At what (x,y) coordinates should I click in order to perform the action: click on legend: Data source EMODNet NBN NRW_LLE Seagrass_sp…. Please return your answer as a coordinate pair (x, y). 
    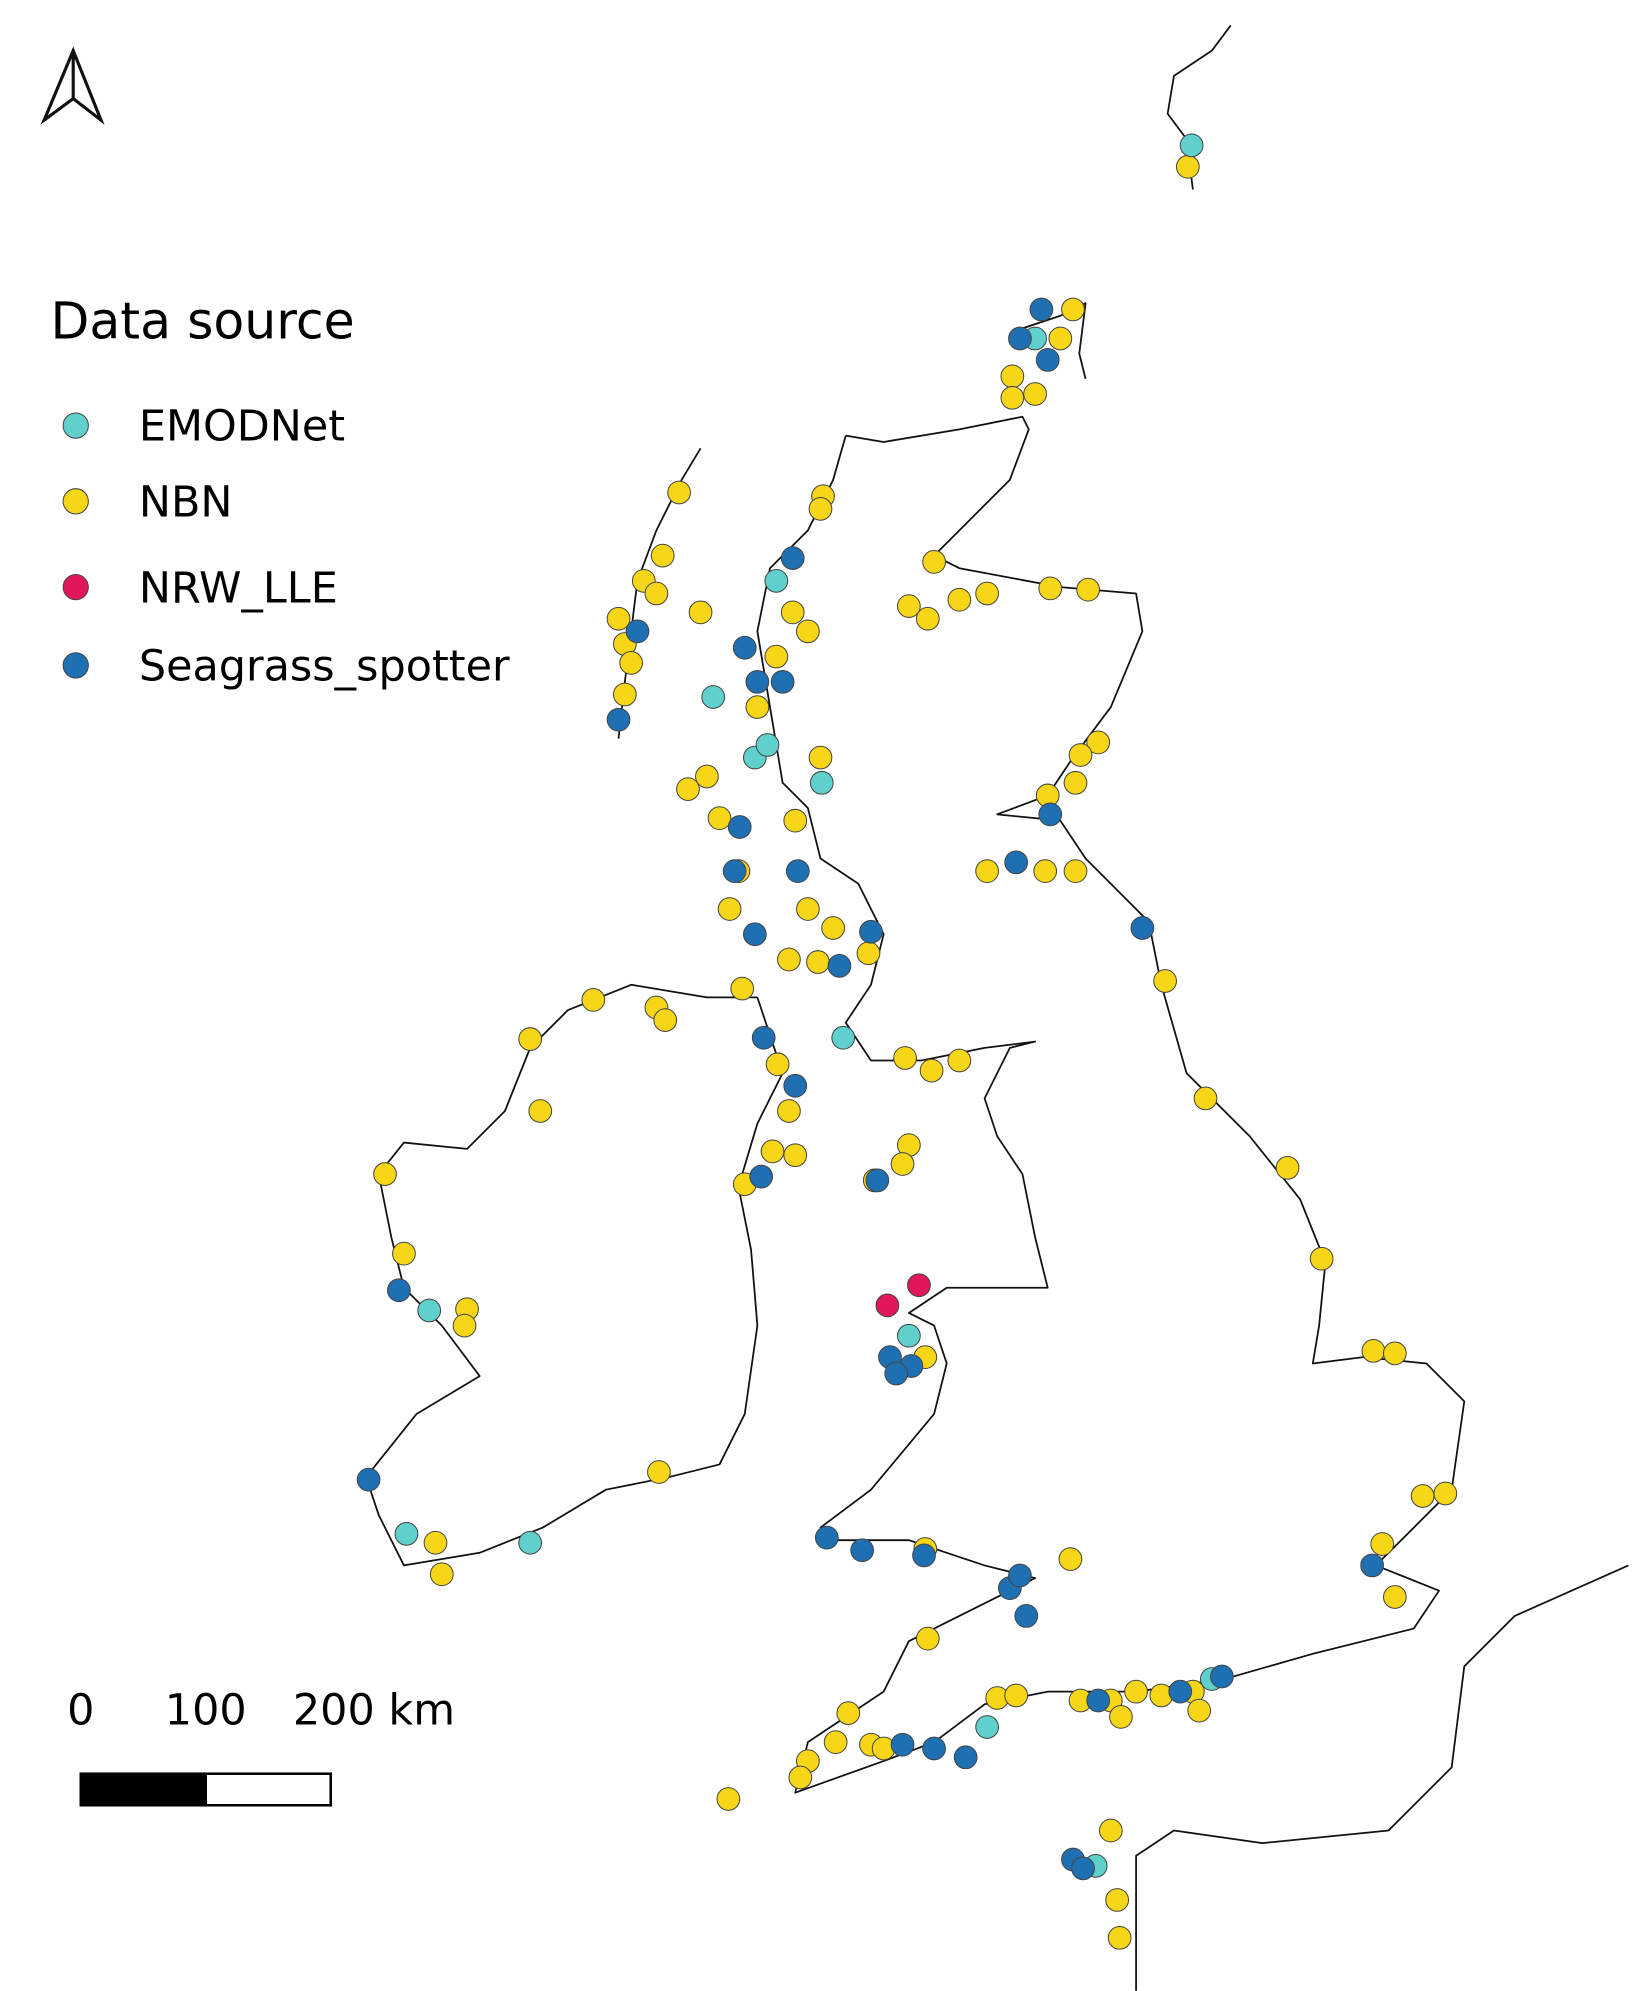
    Looking at the image, I should click on (280, 491).